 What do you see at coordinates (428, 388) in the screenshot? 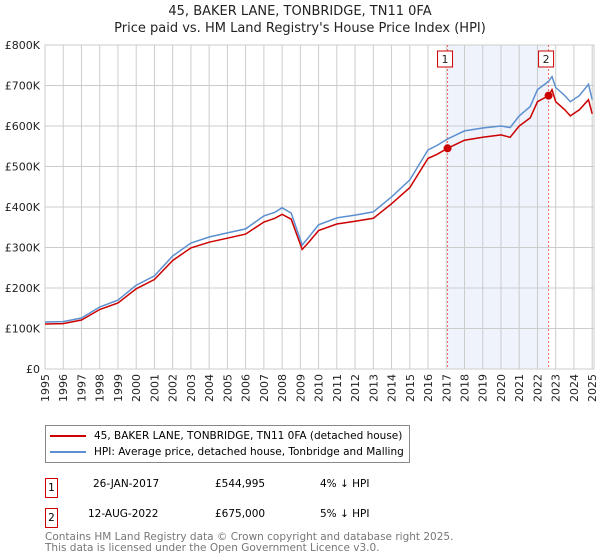
I see `x-tick-label: 2016` at bounding box center [428, 388].